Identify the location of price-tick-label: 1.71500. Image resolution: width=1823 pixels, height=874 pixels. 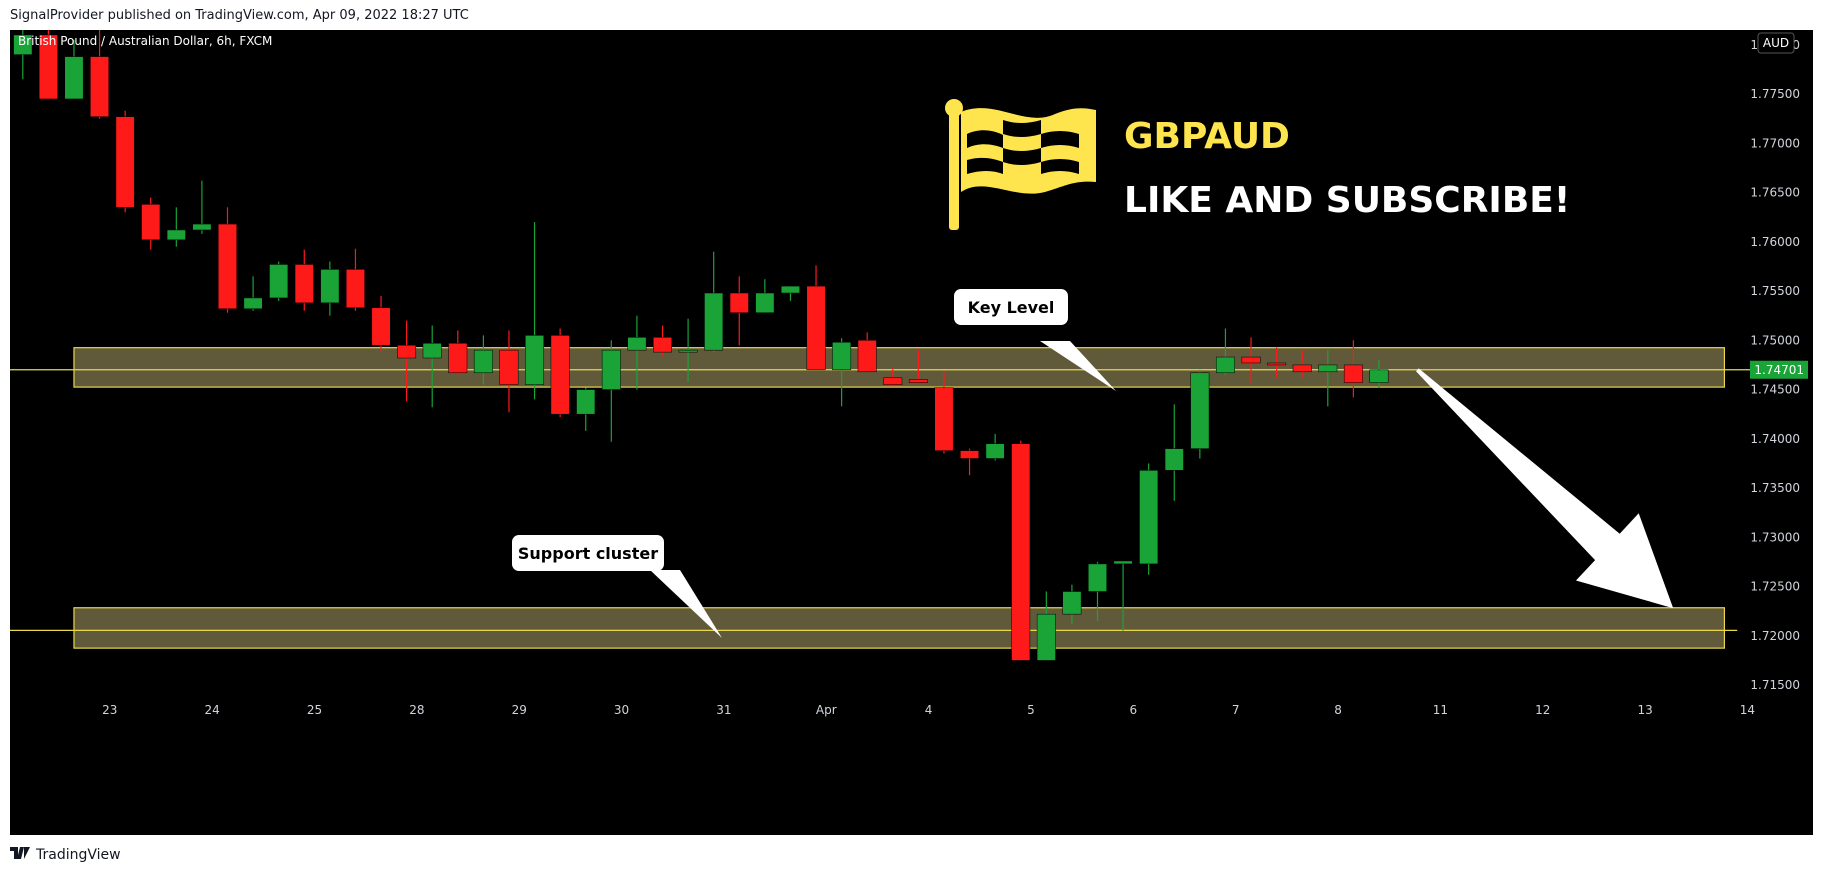
(1775, 685).